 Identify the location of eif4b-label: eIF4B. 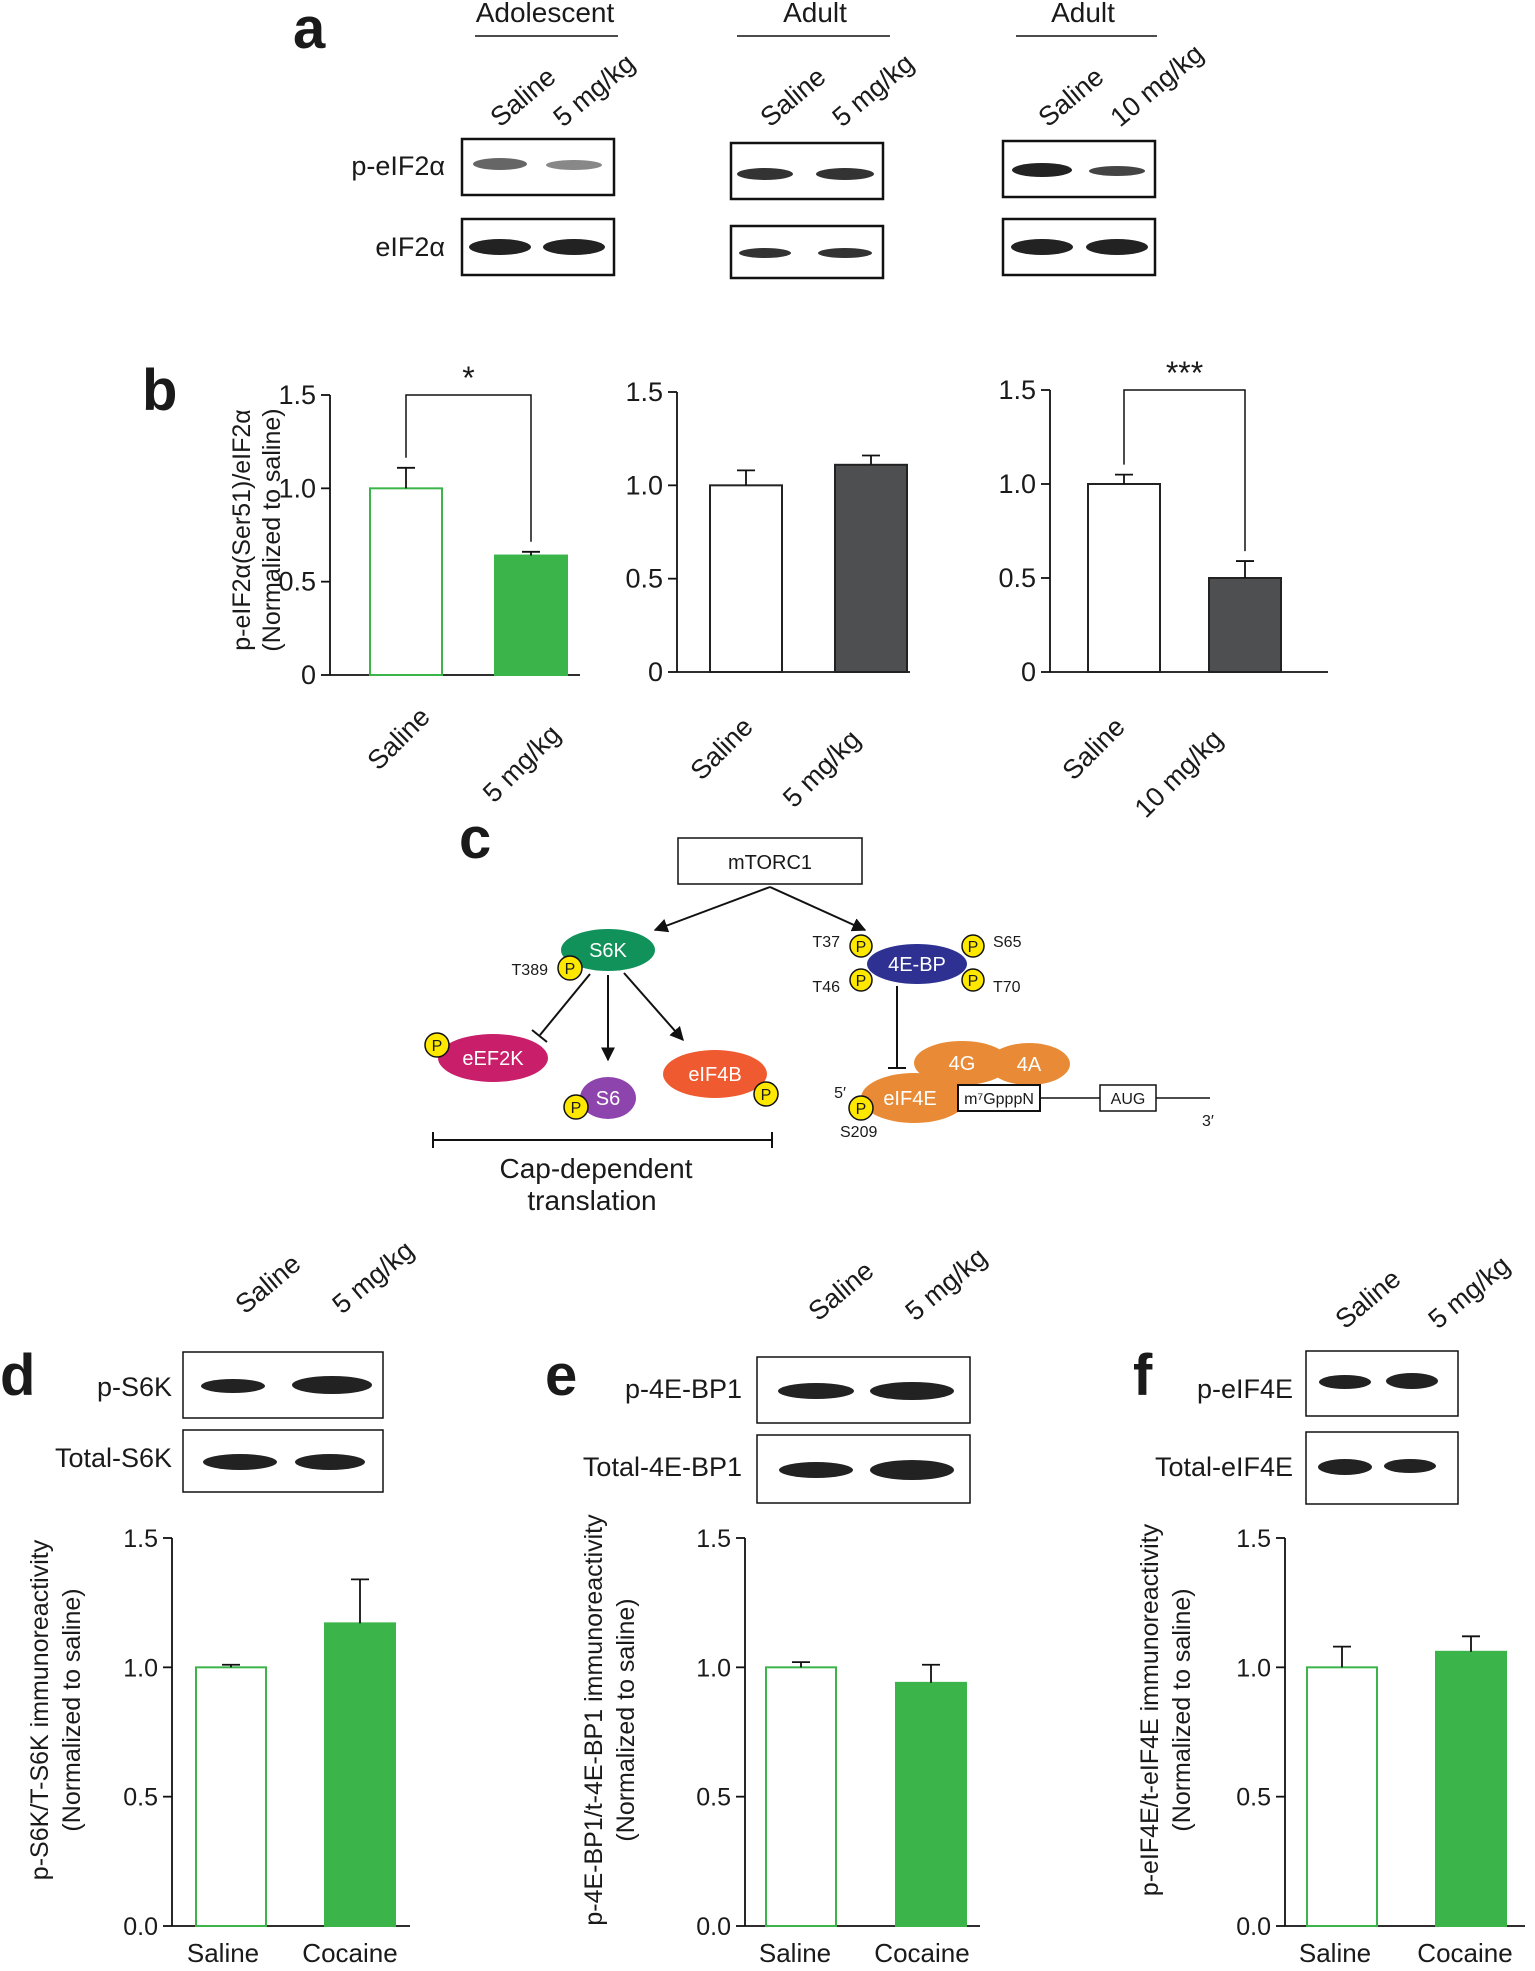
(714, 1075).